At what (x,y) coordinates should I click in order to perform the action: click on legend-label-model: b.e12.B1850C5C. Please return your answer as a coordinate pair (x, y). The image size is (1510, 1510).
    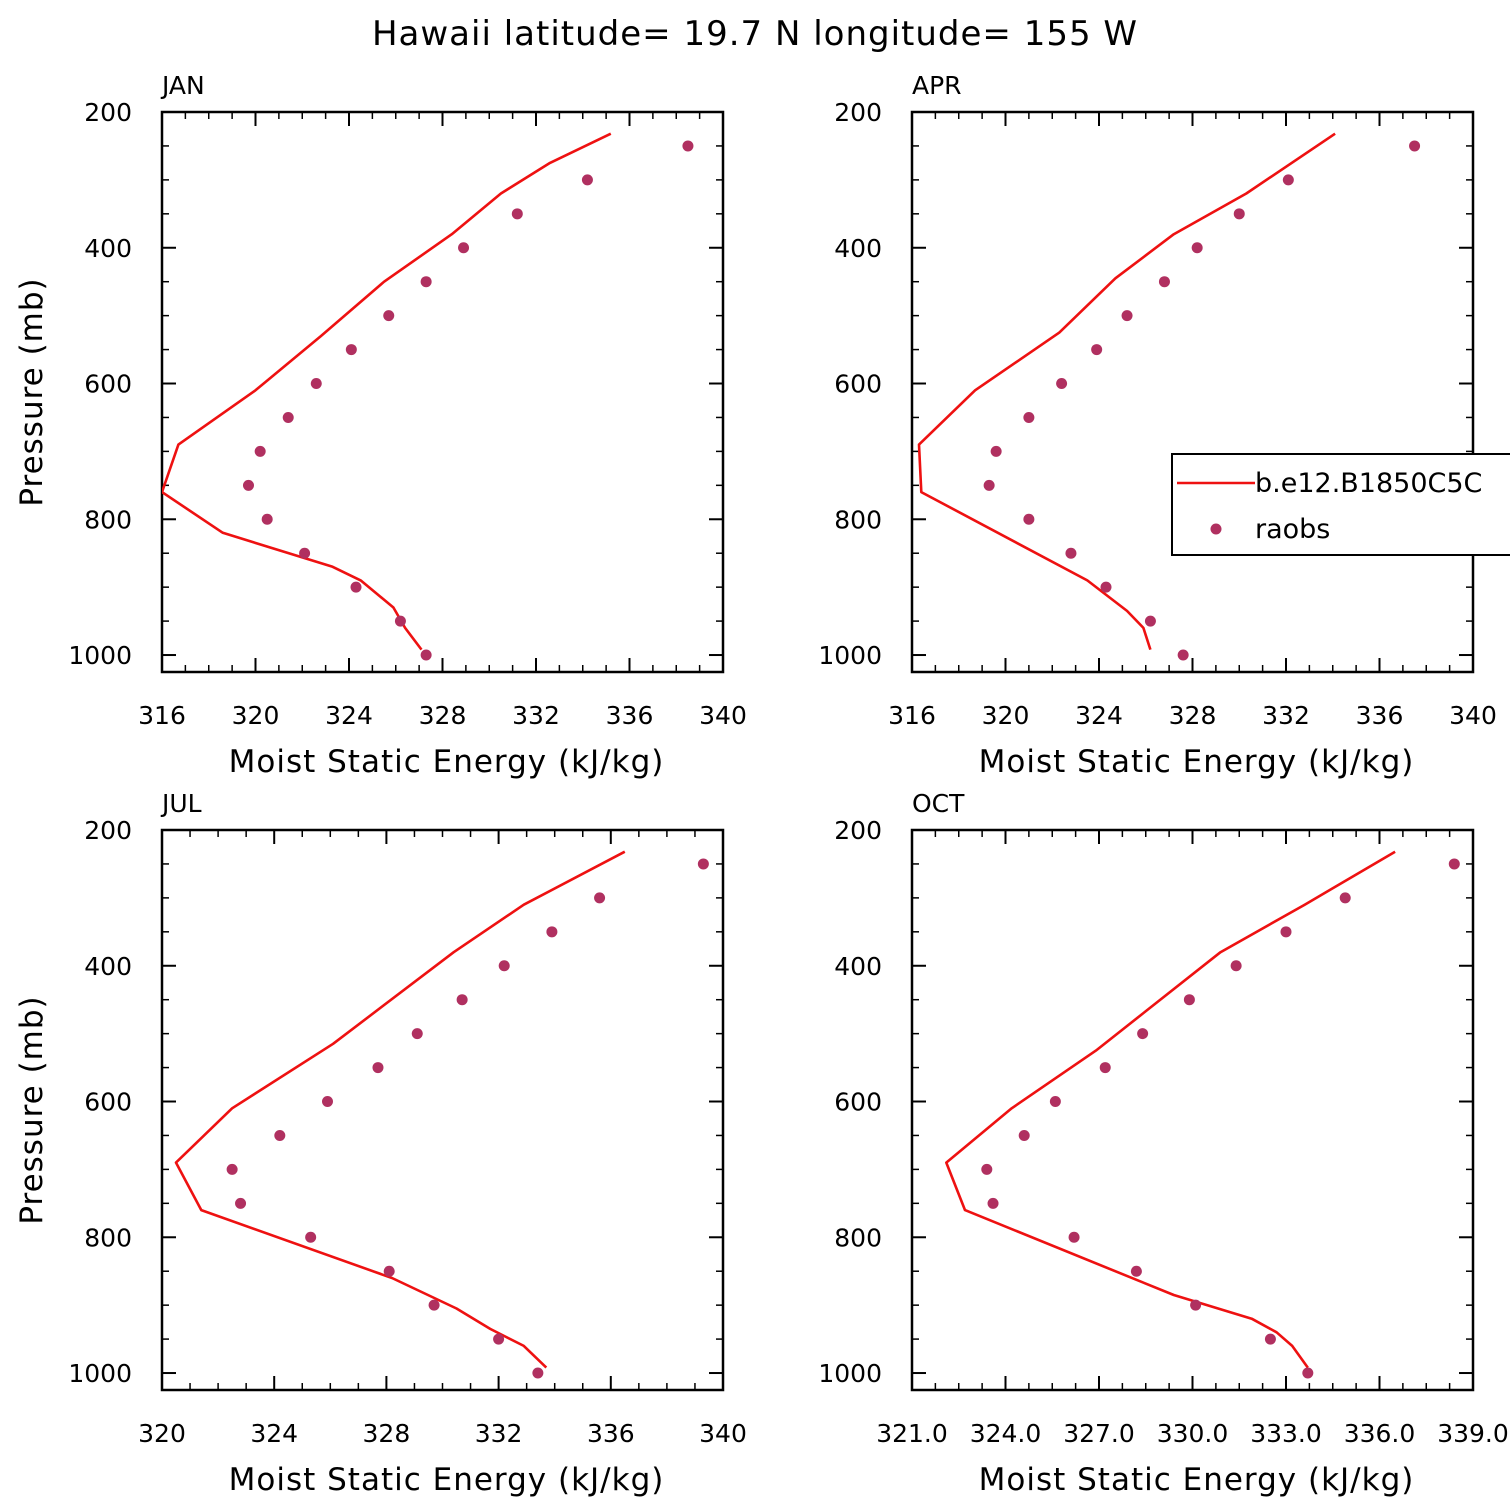
    Looking at the image, I should click on (1368, 483).